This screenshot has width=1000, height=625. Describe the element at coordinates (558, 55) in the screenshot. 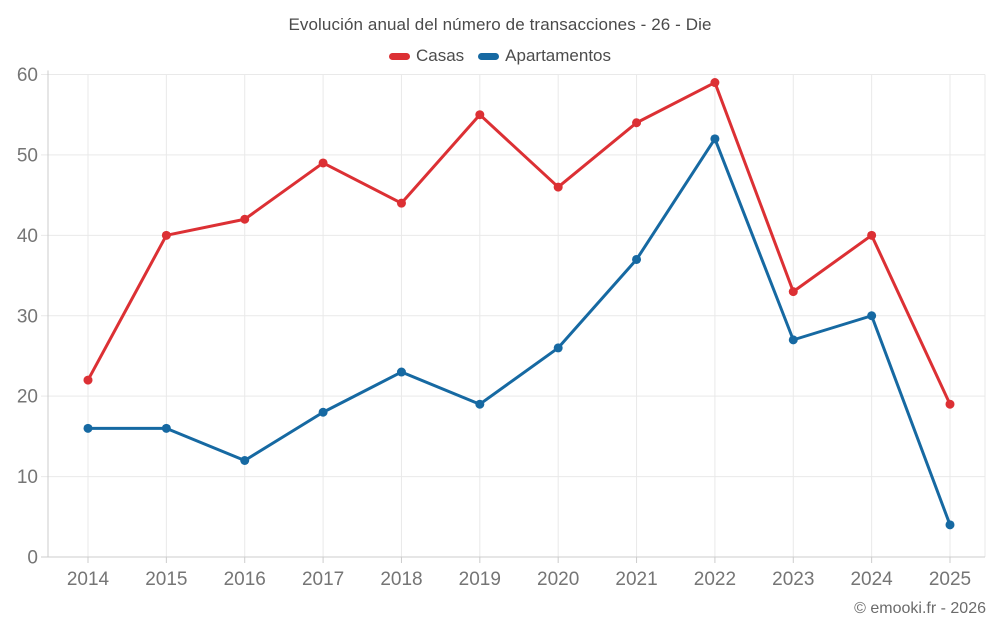

I see `legend-label-apartamentos: Apartamentos` at that location.